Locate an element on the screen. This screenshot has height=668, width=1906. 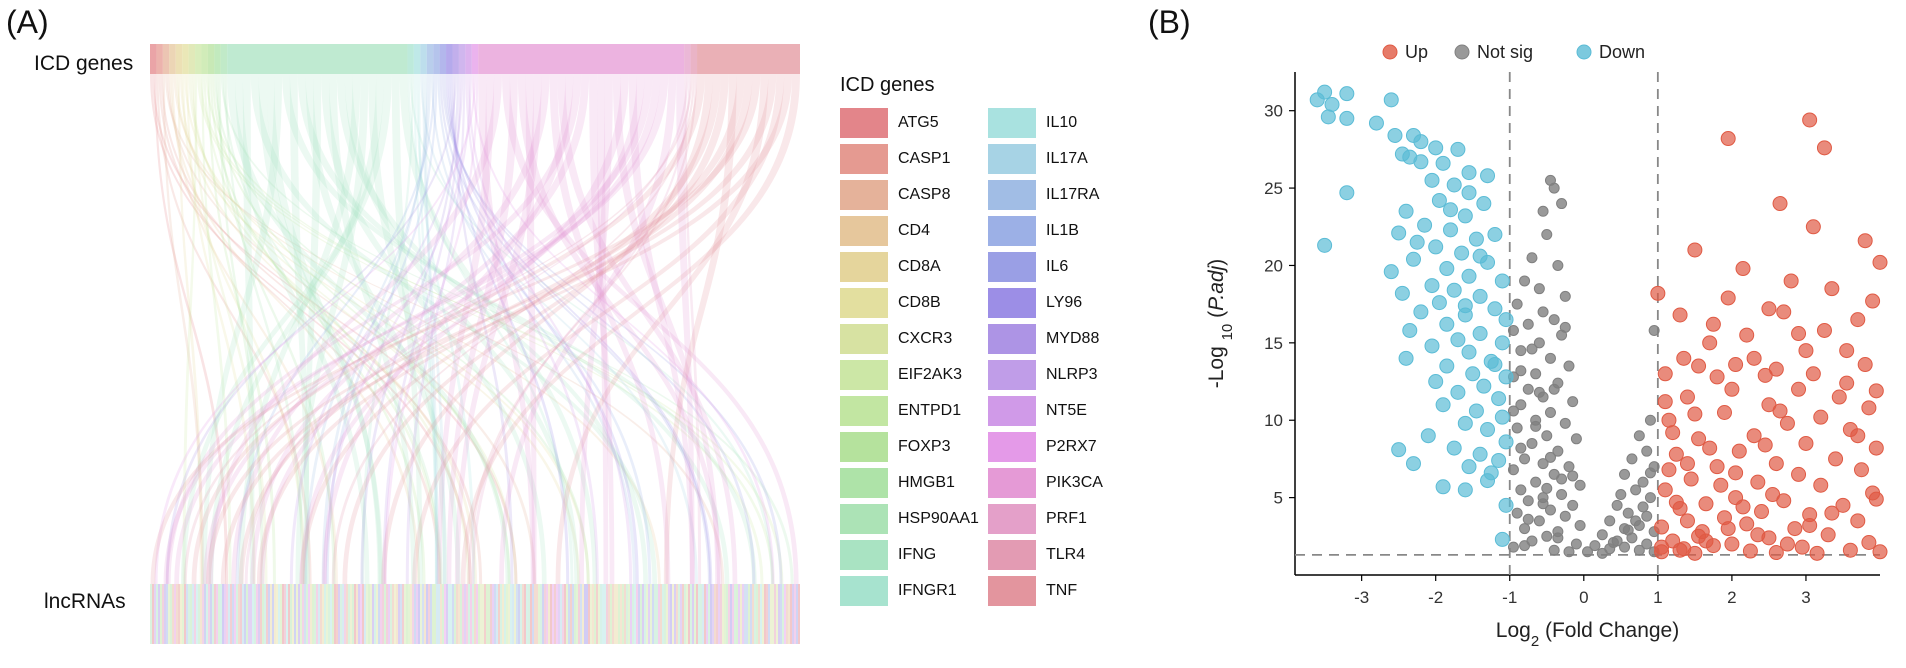
sankey-node-ifngr1 is located at coordinates (410, 59).